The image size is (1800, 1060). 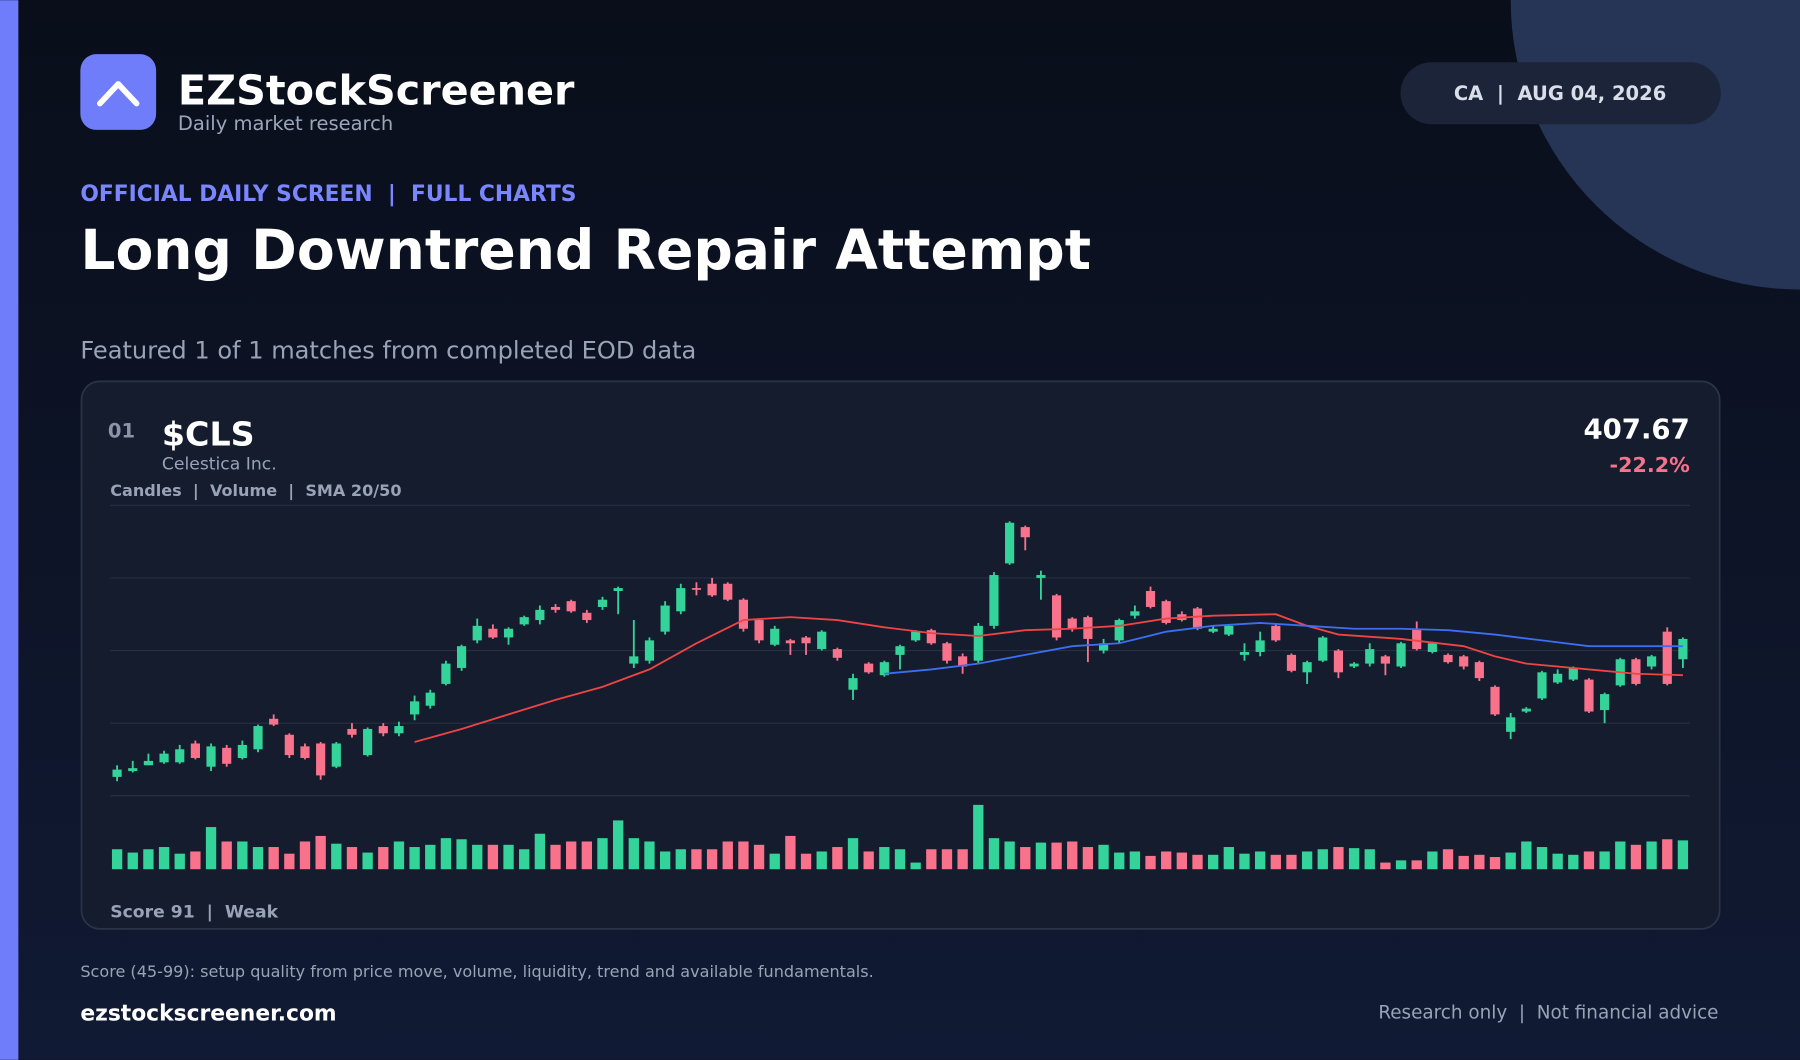 I want to click on badge, so click(x=1560, y=93).